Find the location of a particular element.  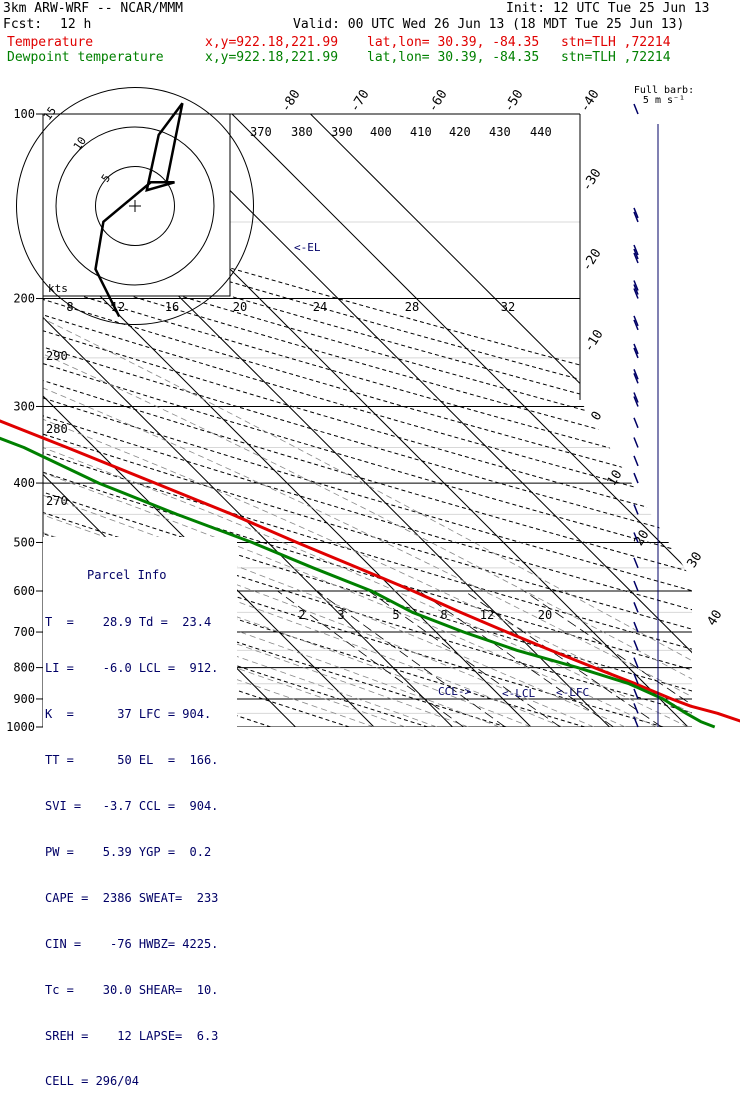

theta-e-label: 390 is located at coordinates (342, 132).